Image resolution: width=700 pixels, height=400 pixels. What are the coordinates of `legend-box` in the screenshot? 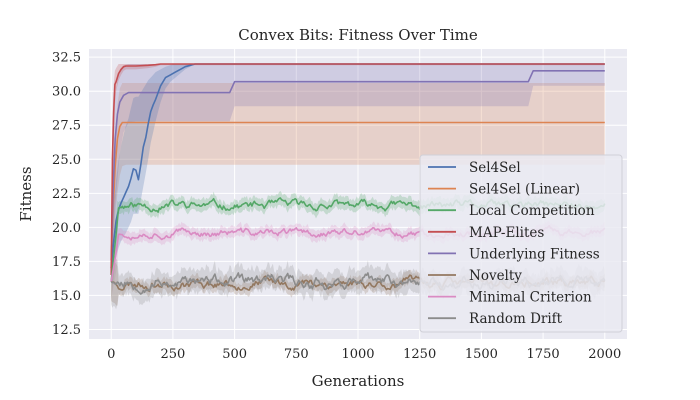 It's located at (521, 243).